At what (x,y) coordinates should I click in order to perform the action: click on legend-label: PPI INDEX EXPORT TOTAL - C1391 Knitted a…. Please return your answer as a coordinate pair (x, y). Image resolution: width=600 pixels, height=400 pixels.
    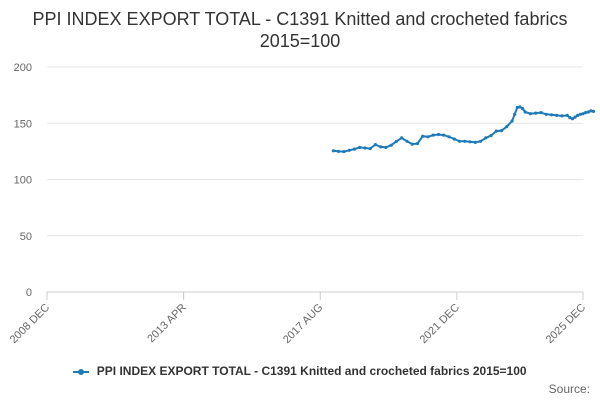
    Looking at the image, I should click on (311, 371).